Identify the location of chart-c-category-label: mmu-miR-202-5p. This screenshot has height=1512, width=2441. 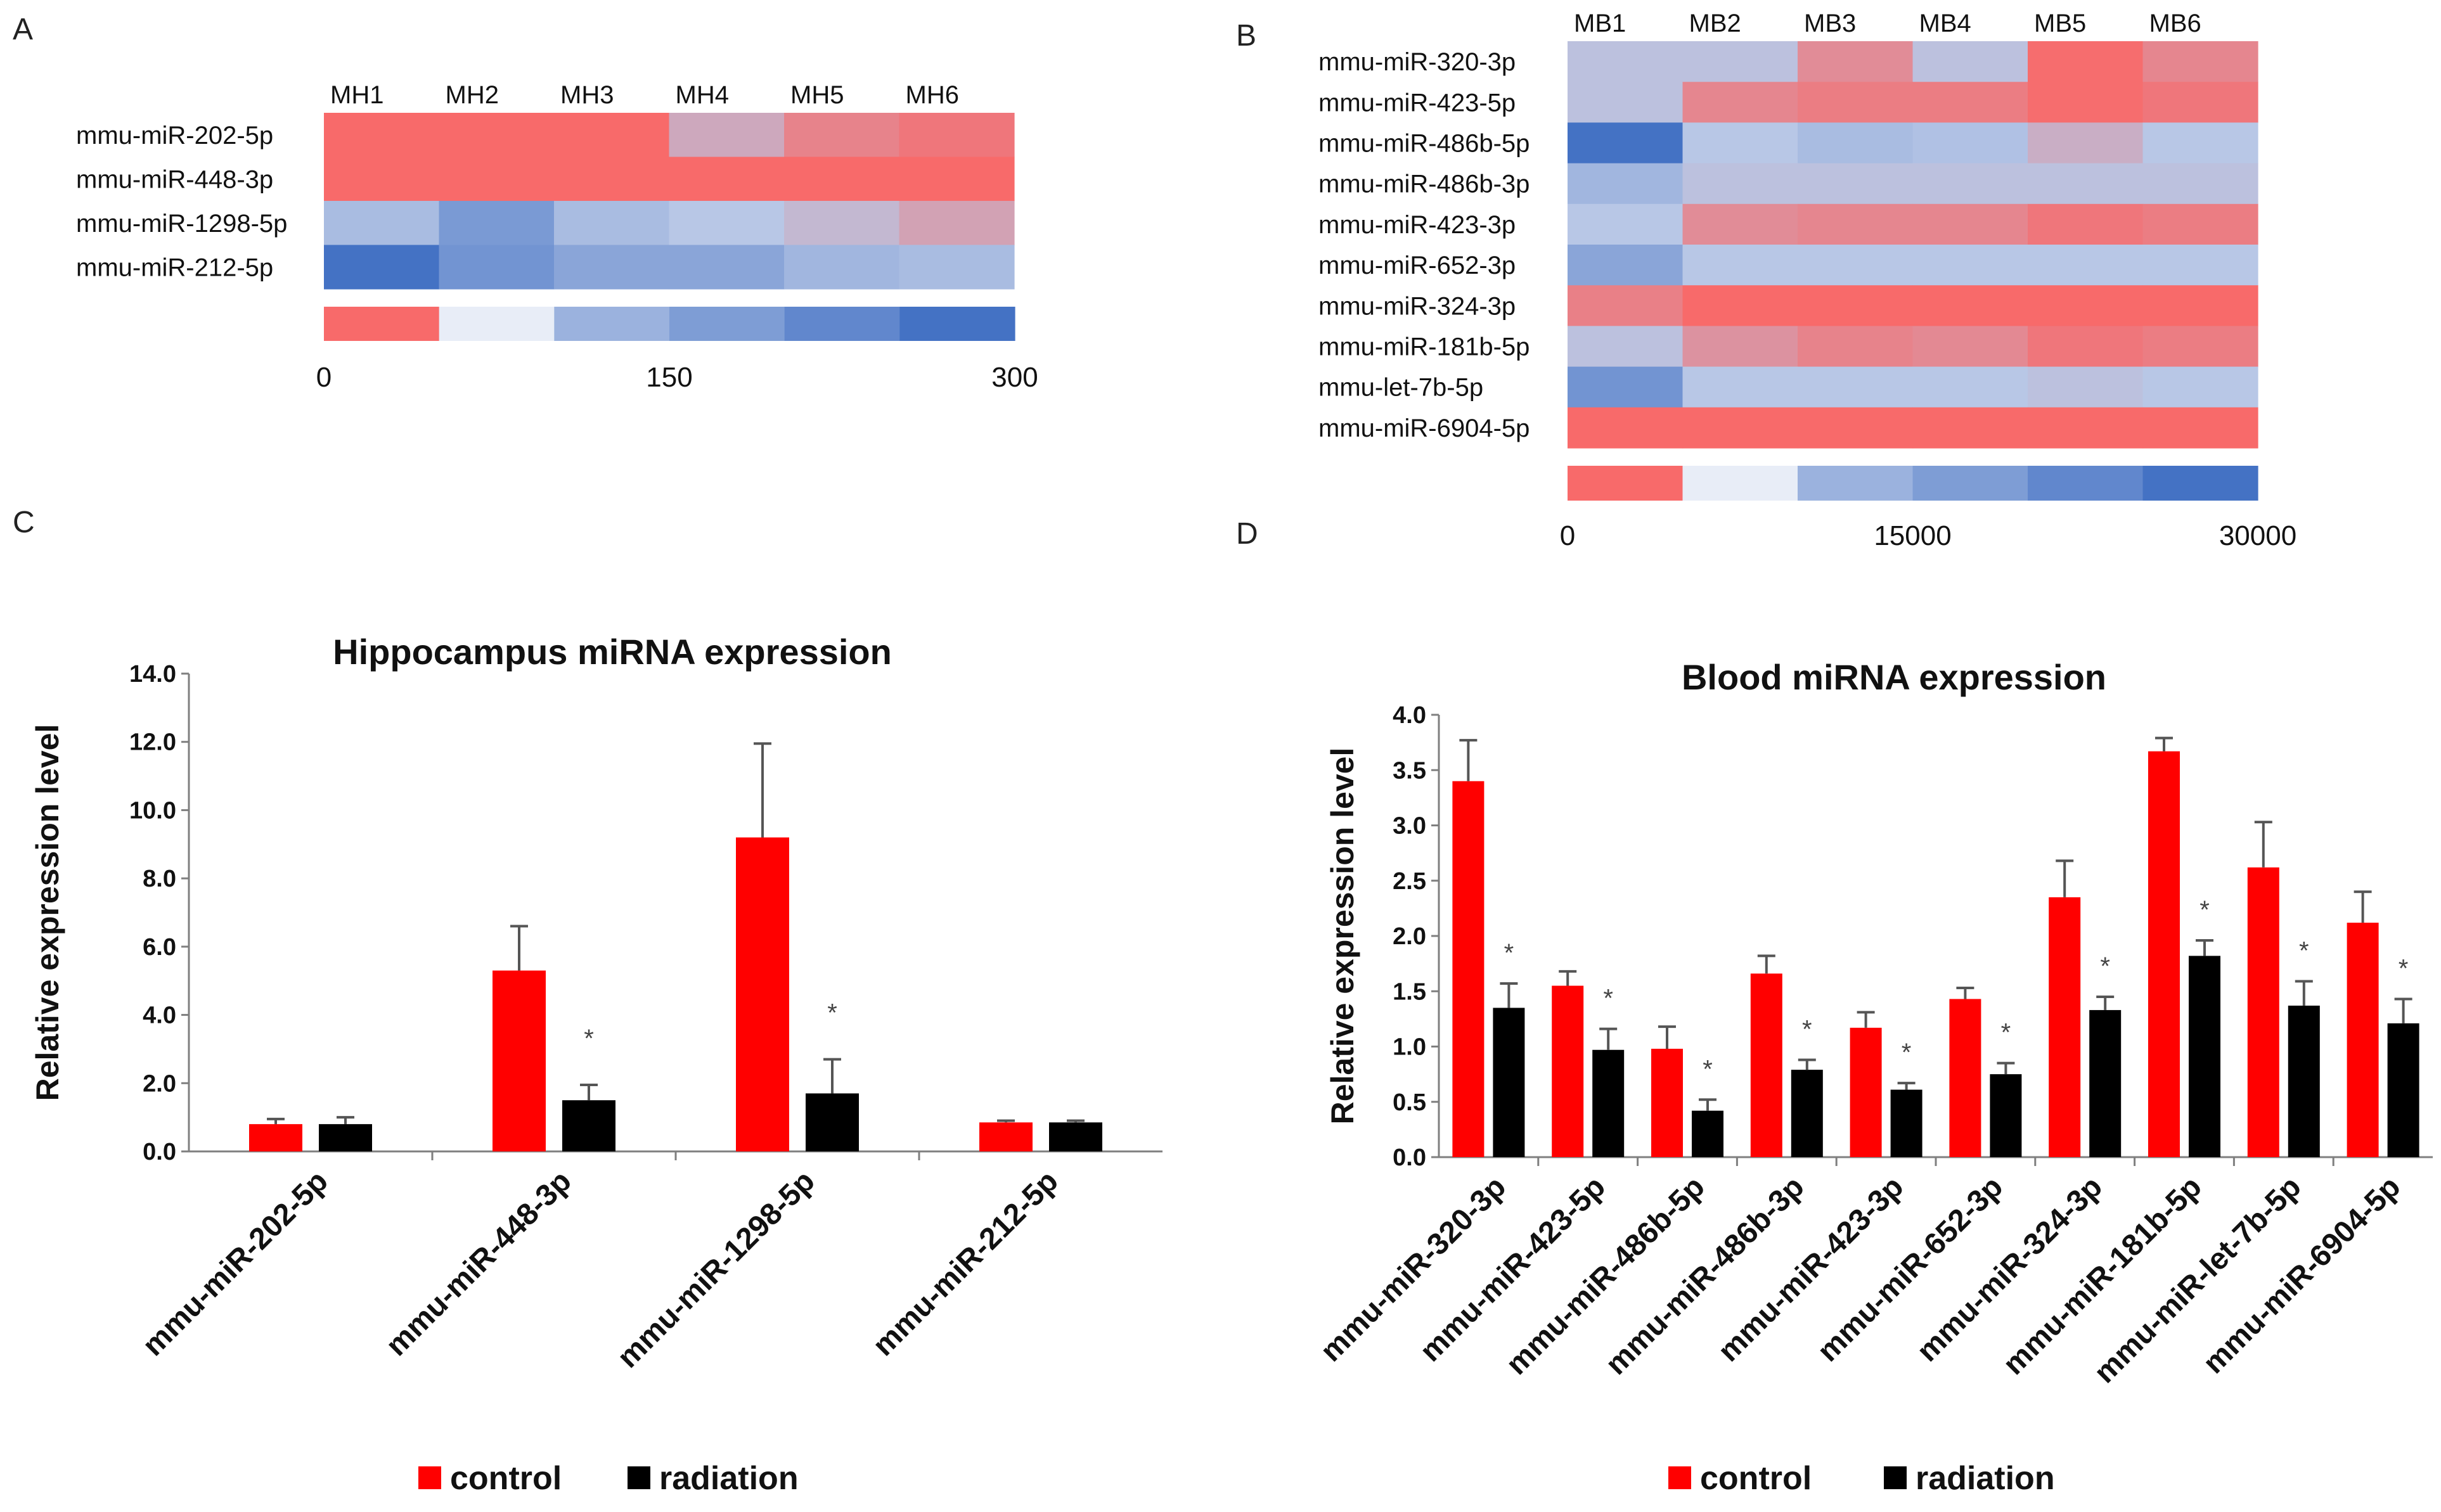
(235, 1263).